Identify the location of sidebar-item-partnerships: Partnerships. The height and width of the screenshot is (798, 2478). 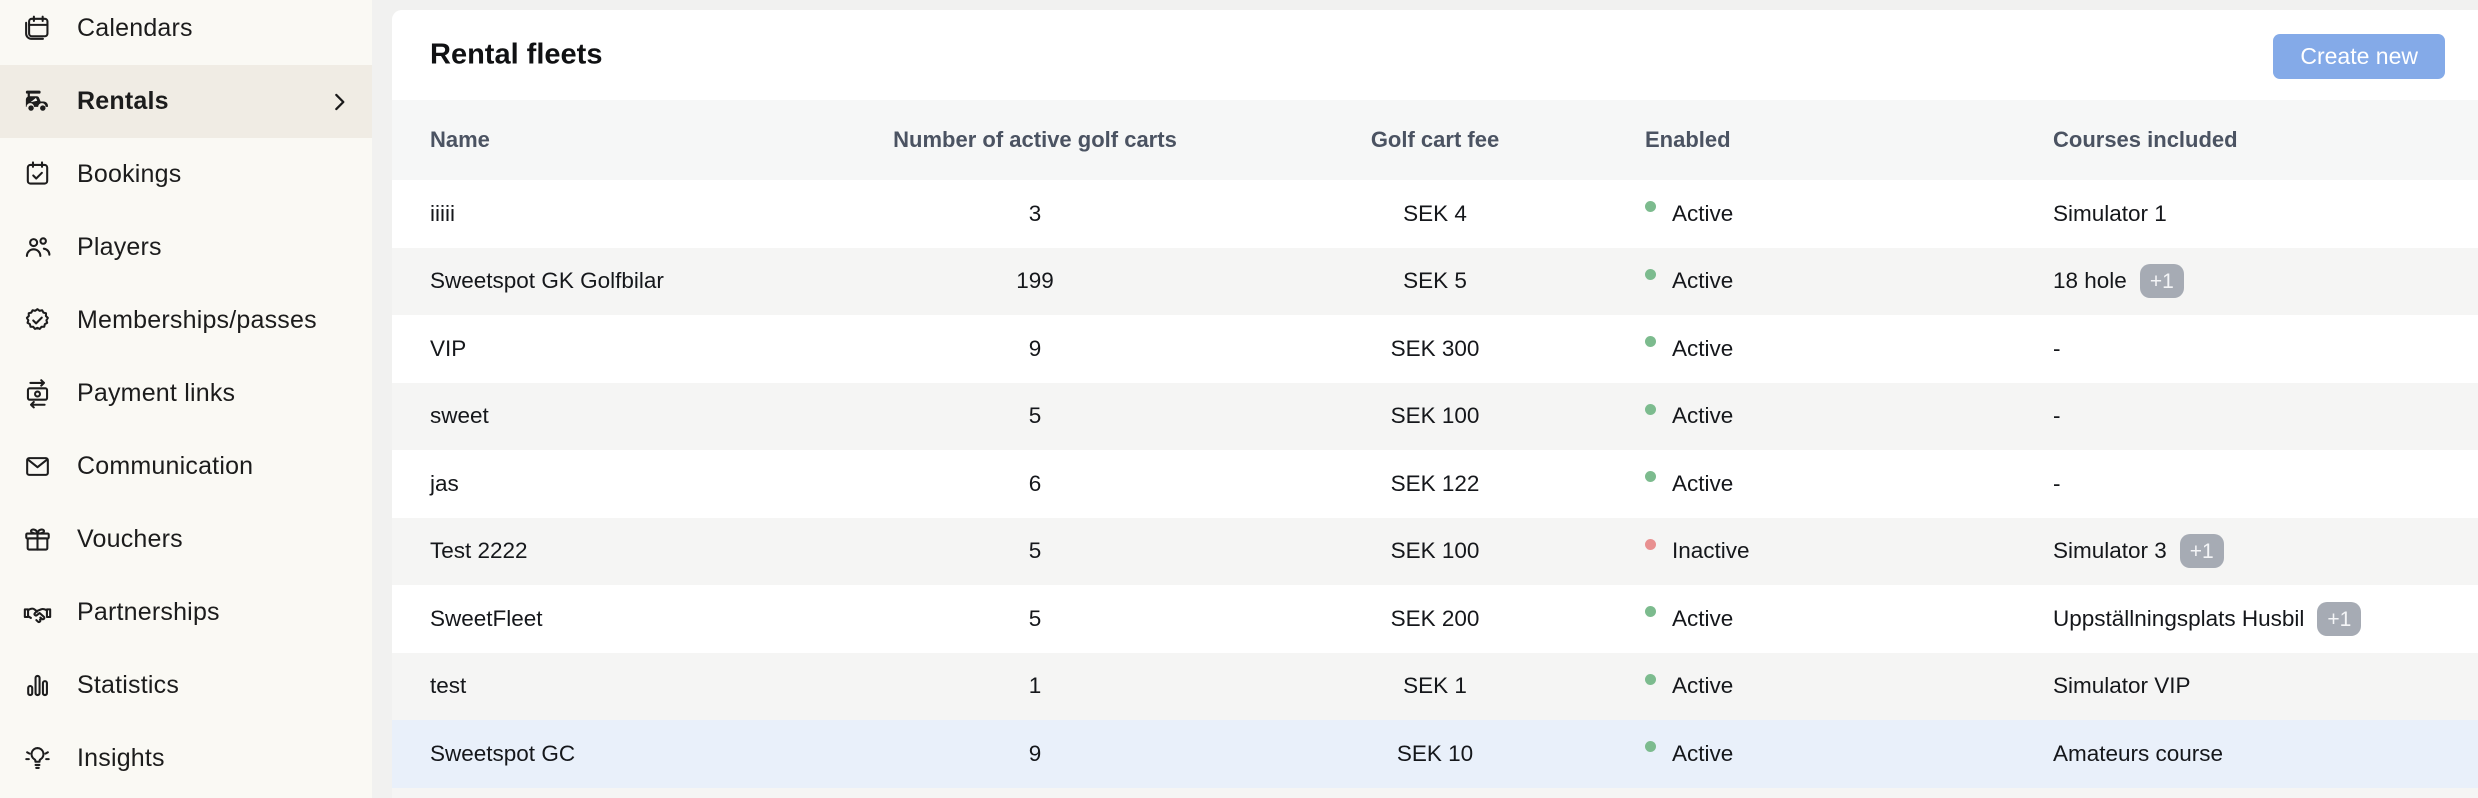
(186, 612).